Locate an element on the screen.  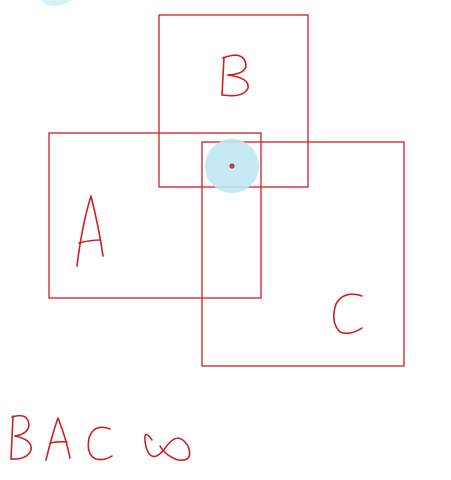
cursor-dot is located at coordinates (232, 166).